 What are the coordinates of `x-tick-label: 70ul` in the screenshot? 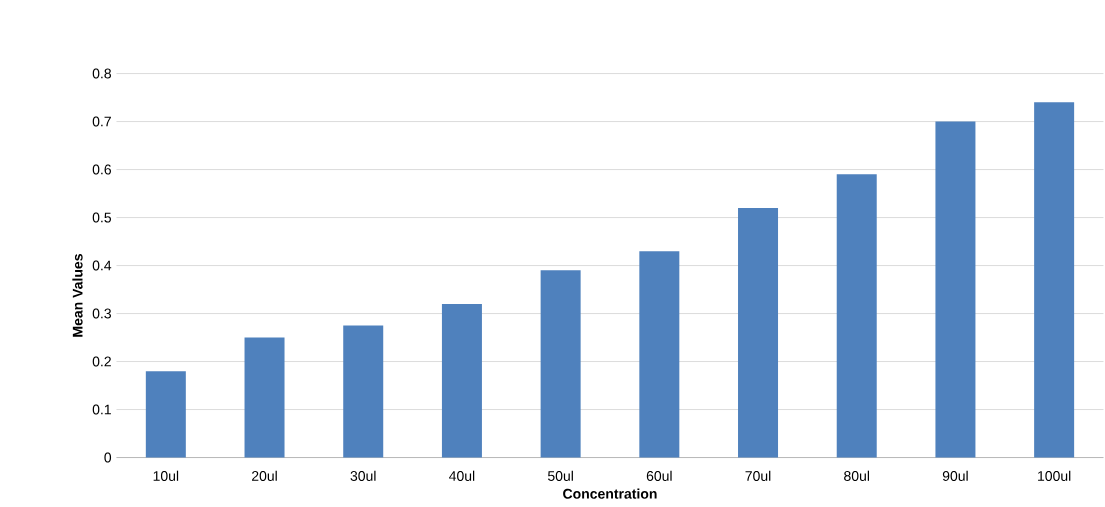 It's located at (758, 475).